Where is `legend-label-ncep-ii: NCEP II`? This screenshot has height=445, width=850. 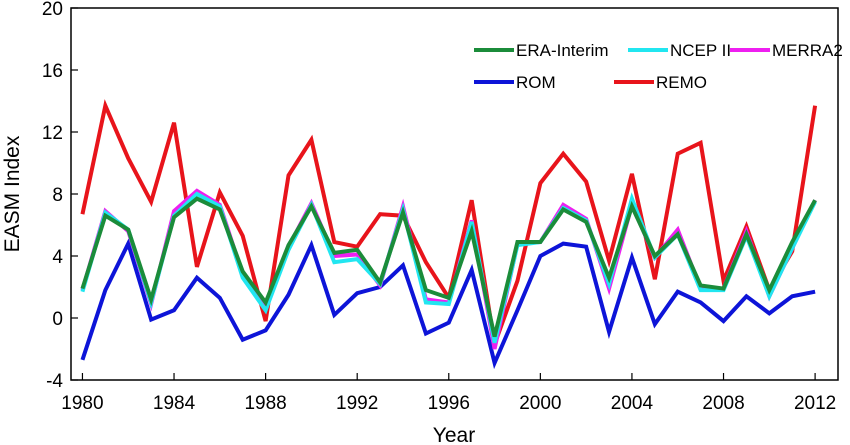 legend-label-ncep-ii: NCEP II is located at coordinates (700, 50).